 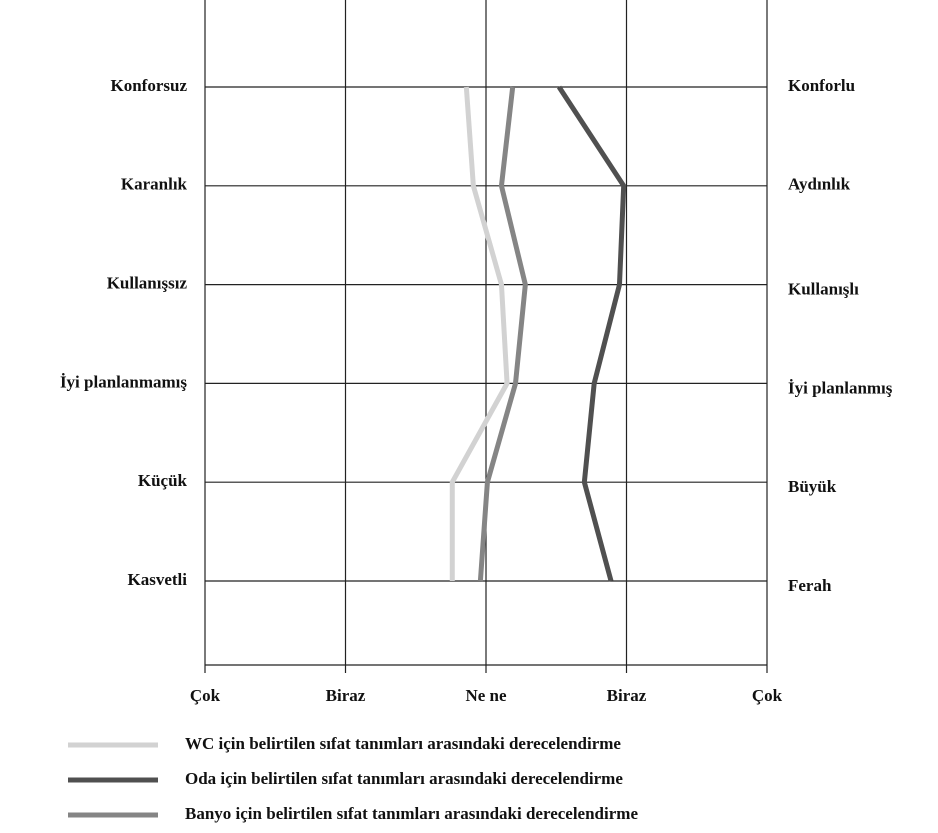 I want to click on right-label: Ferah, so click(x=810, y=585).